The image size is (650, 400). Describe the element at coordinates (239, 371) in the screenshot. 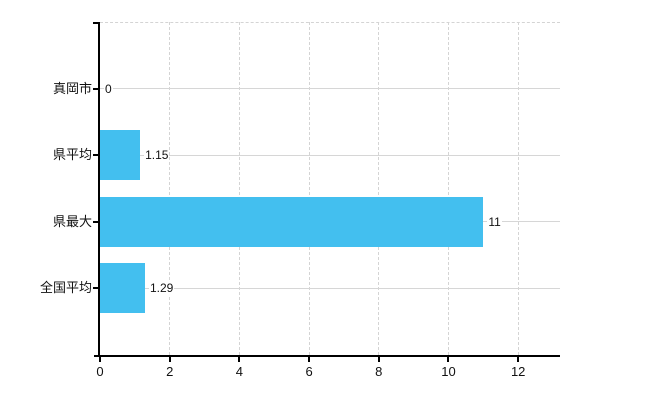

I see `x-tick-label: 4` at that location.